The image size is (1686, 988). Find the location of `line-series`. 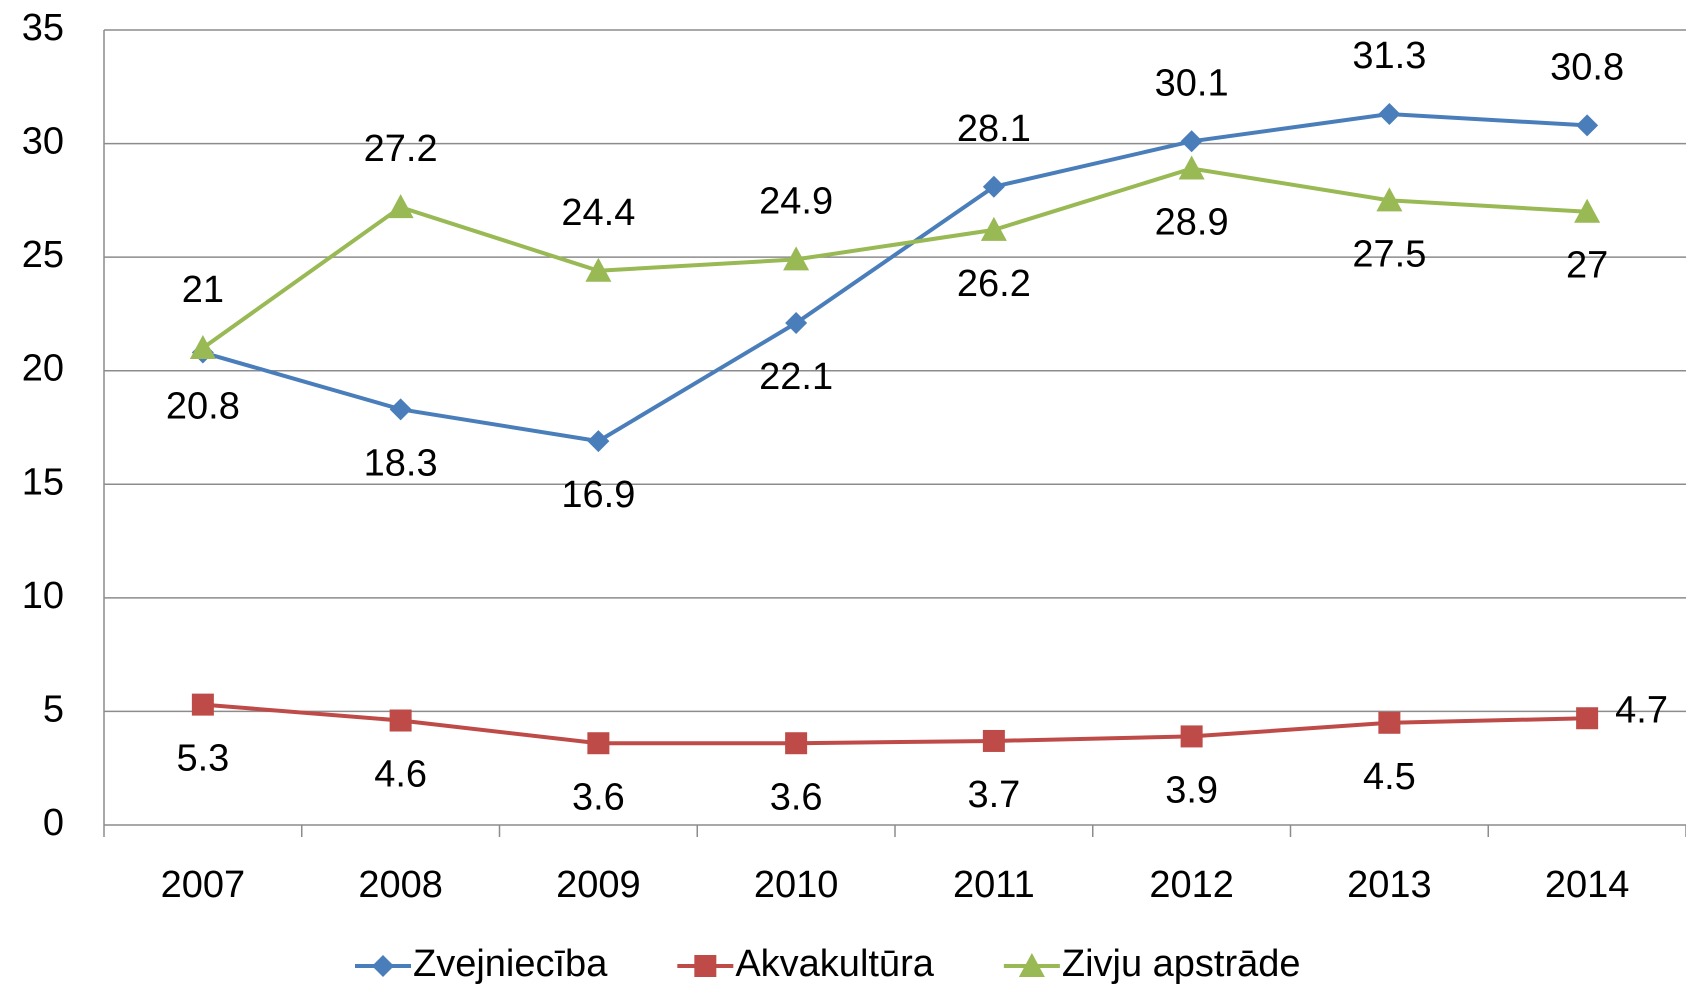

line-series is located at coordinates (895, 724).